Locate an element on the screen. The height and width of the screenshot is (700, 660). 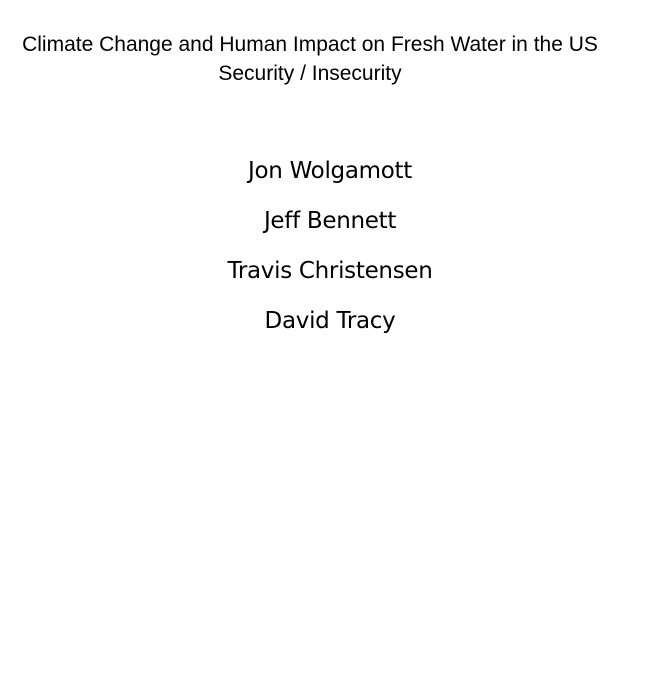
author-name: Jon Wolgamott is located at coordinates (330, 171).